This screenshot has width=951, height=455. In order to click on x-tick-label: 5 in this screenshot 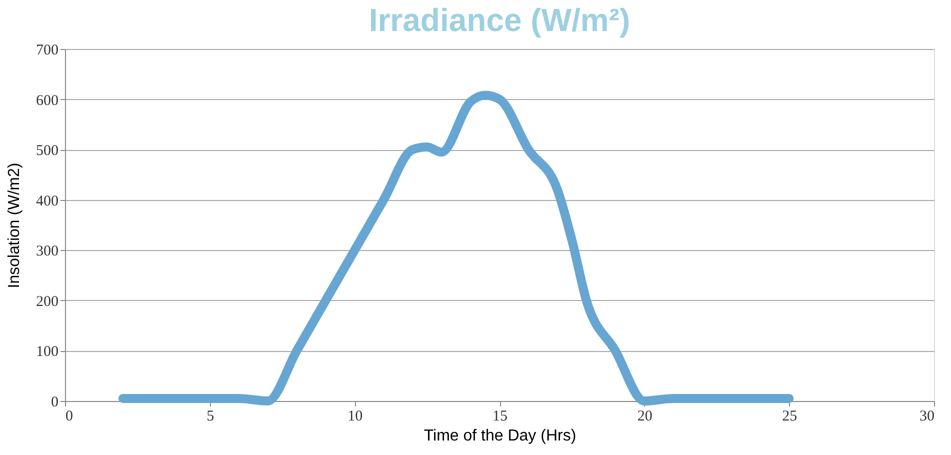, I will do `click(210, 416)`.